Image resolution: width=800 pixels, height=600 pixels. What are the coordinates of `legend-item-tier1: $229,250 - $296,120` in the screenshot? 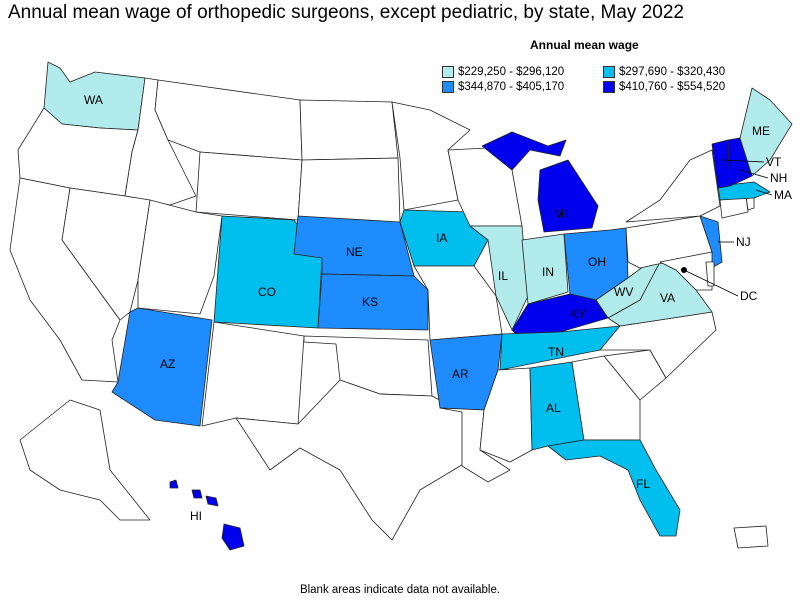 It's located at (503, 72).